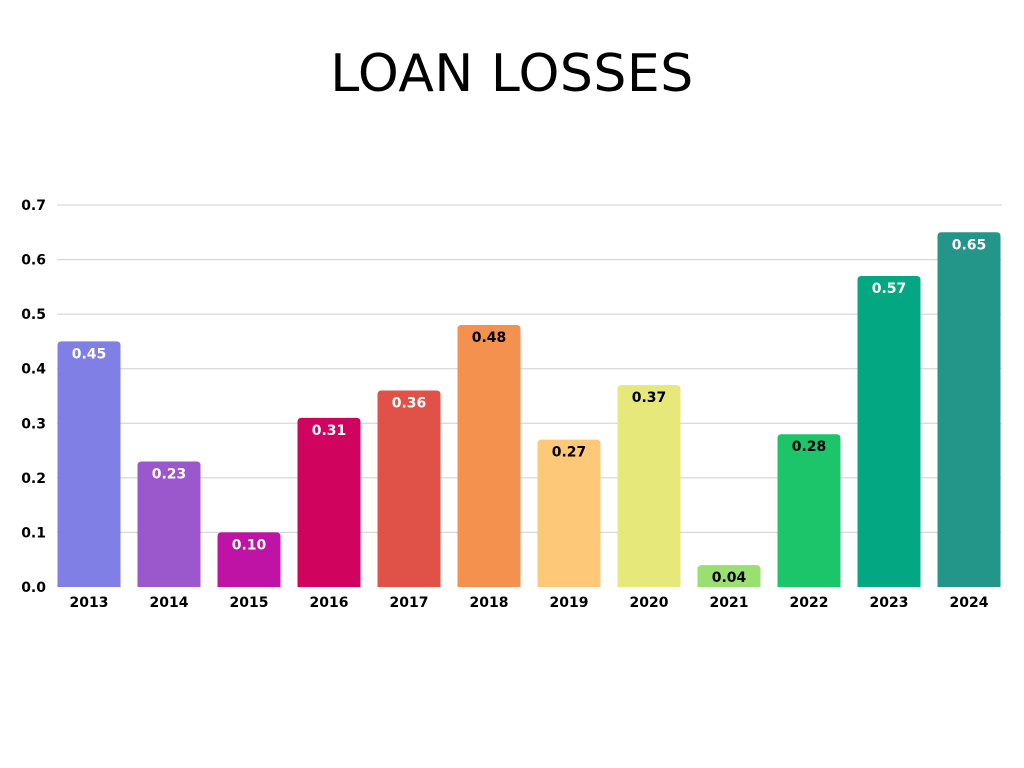 This screenshot has width=1024, height=768. I want to click on y-tick-label: 0.7, so click(33, 206).